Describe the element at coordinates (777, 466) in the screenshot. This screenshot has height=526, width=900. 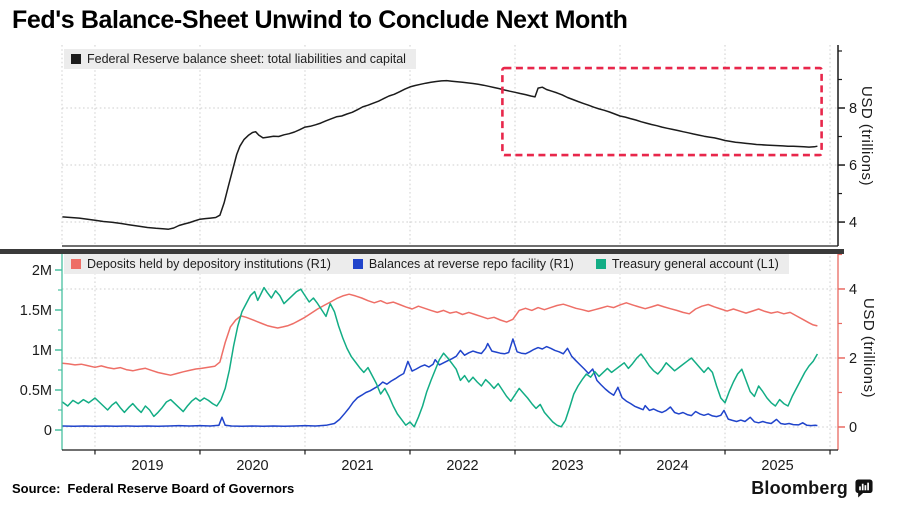
I see `x-axis-year-label: 2025` at that location.